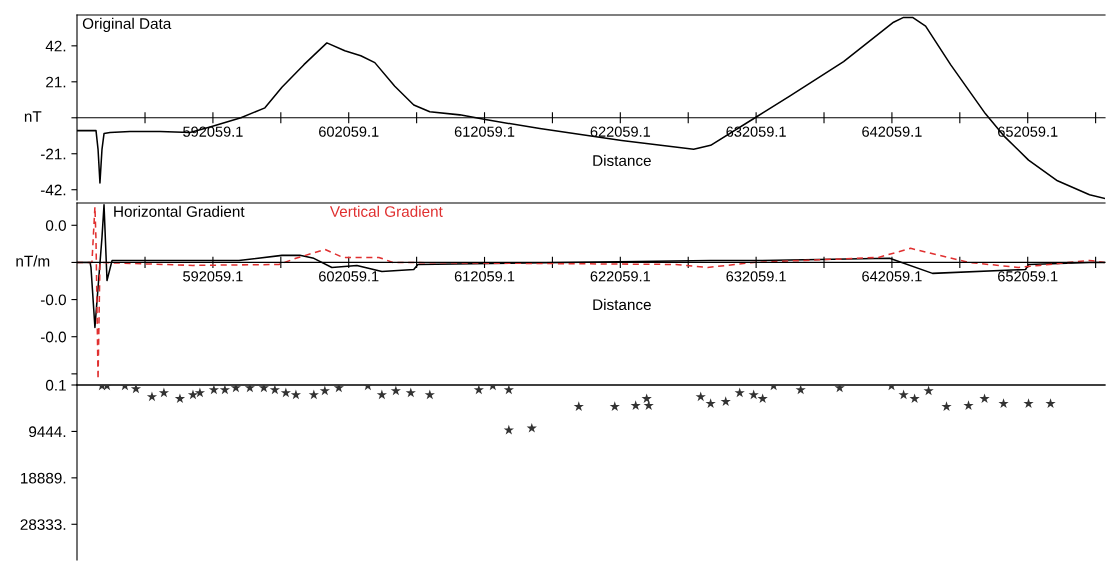  I want to click on y-axis-title: nT, so click(33, 116).